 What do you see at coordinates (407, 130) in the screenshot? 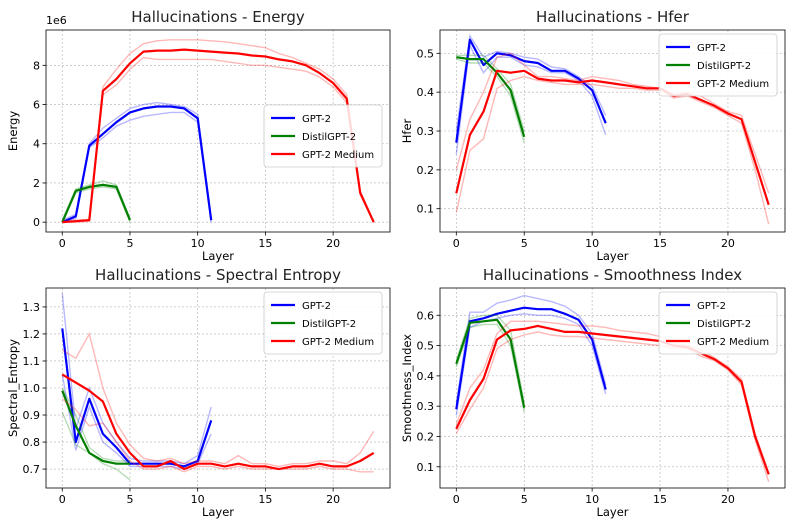
I see `y-axis-label: Hfer` at bounding box center [407, 130].